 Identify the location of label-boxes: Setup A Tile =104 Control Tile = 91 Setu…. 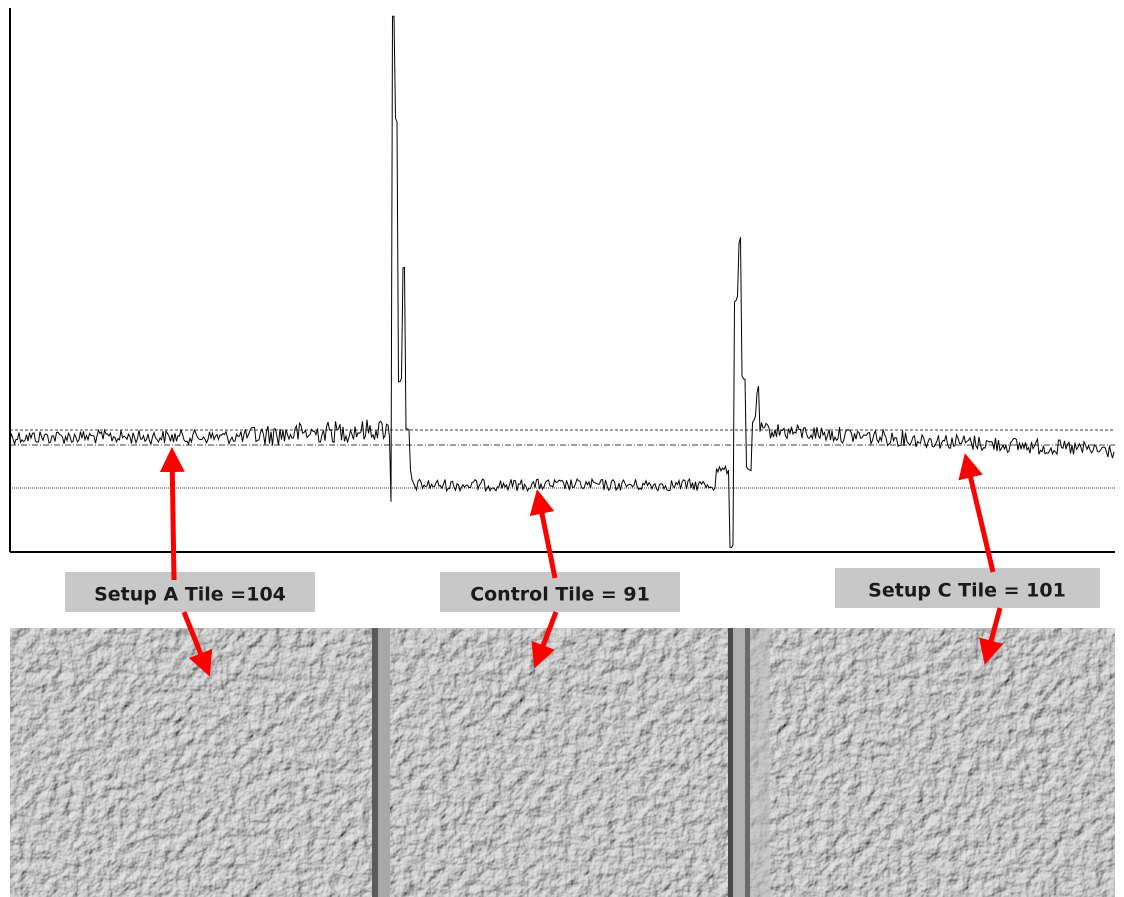
(582, 590).